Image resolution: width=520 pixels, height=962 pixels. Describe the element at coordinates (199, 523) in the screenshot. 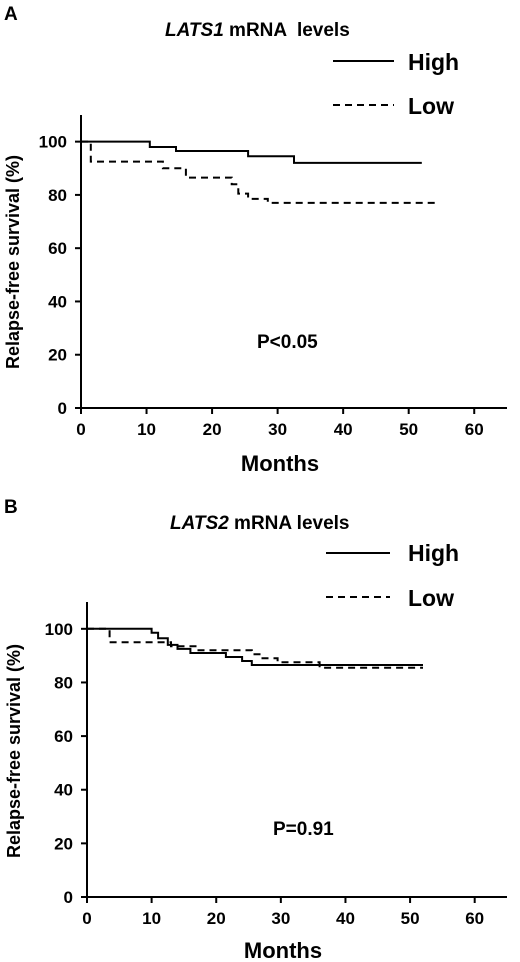

I see `chart-title-gene: LATS2` at that location.